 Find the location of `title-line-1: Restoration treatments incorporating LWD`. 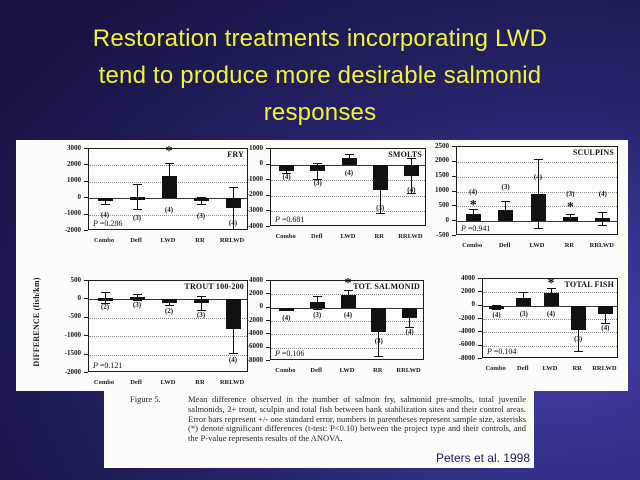

title-line-1: Restoration treatments incorporating LWD is located at coordinates (320, 38).